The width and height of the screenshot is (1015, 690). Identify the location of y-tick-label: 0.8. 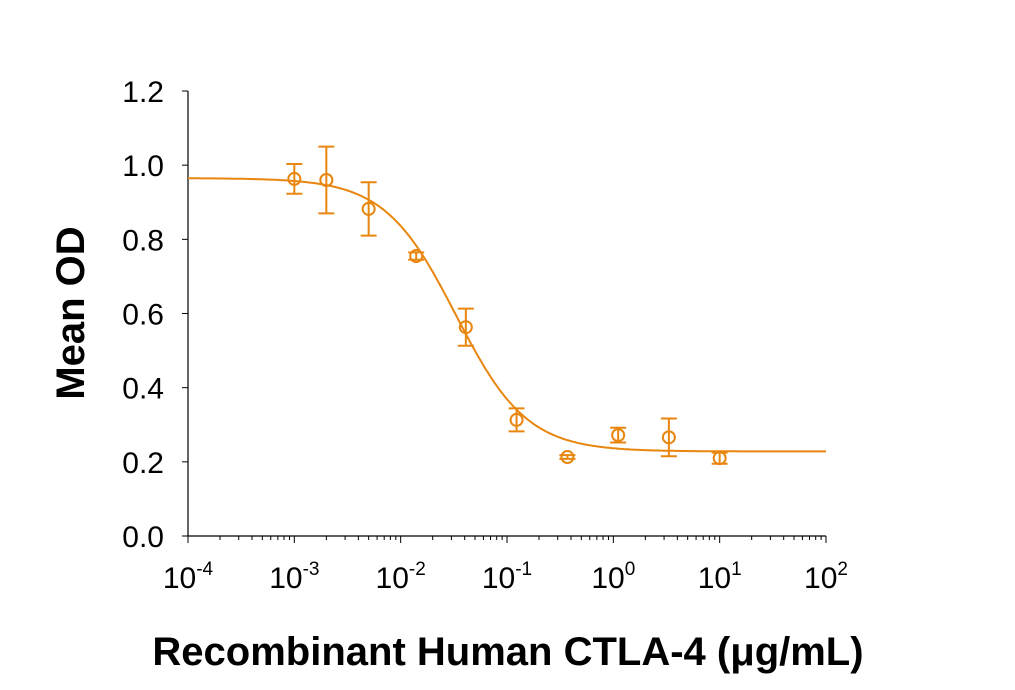
(143, 240).